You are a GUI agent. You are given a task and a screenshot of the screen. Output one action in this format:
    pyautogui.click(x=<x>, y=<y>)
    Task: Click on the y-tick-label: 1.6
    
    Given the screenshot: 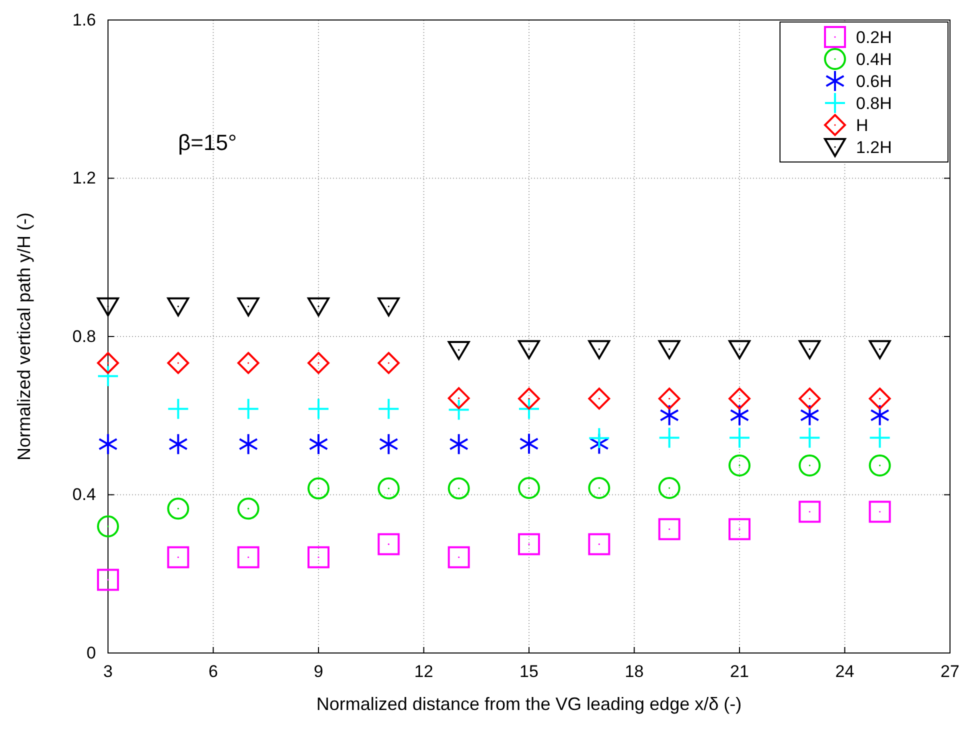 What is the action you would take?
    pyautogui.click(x=84, y=20)
    